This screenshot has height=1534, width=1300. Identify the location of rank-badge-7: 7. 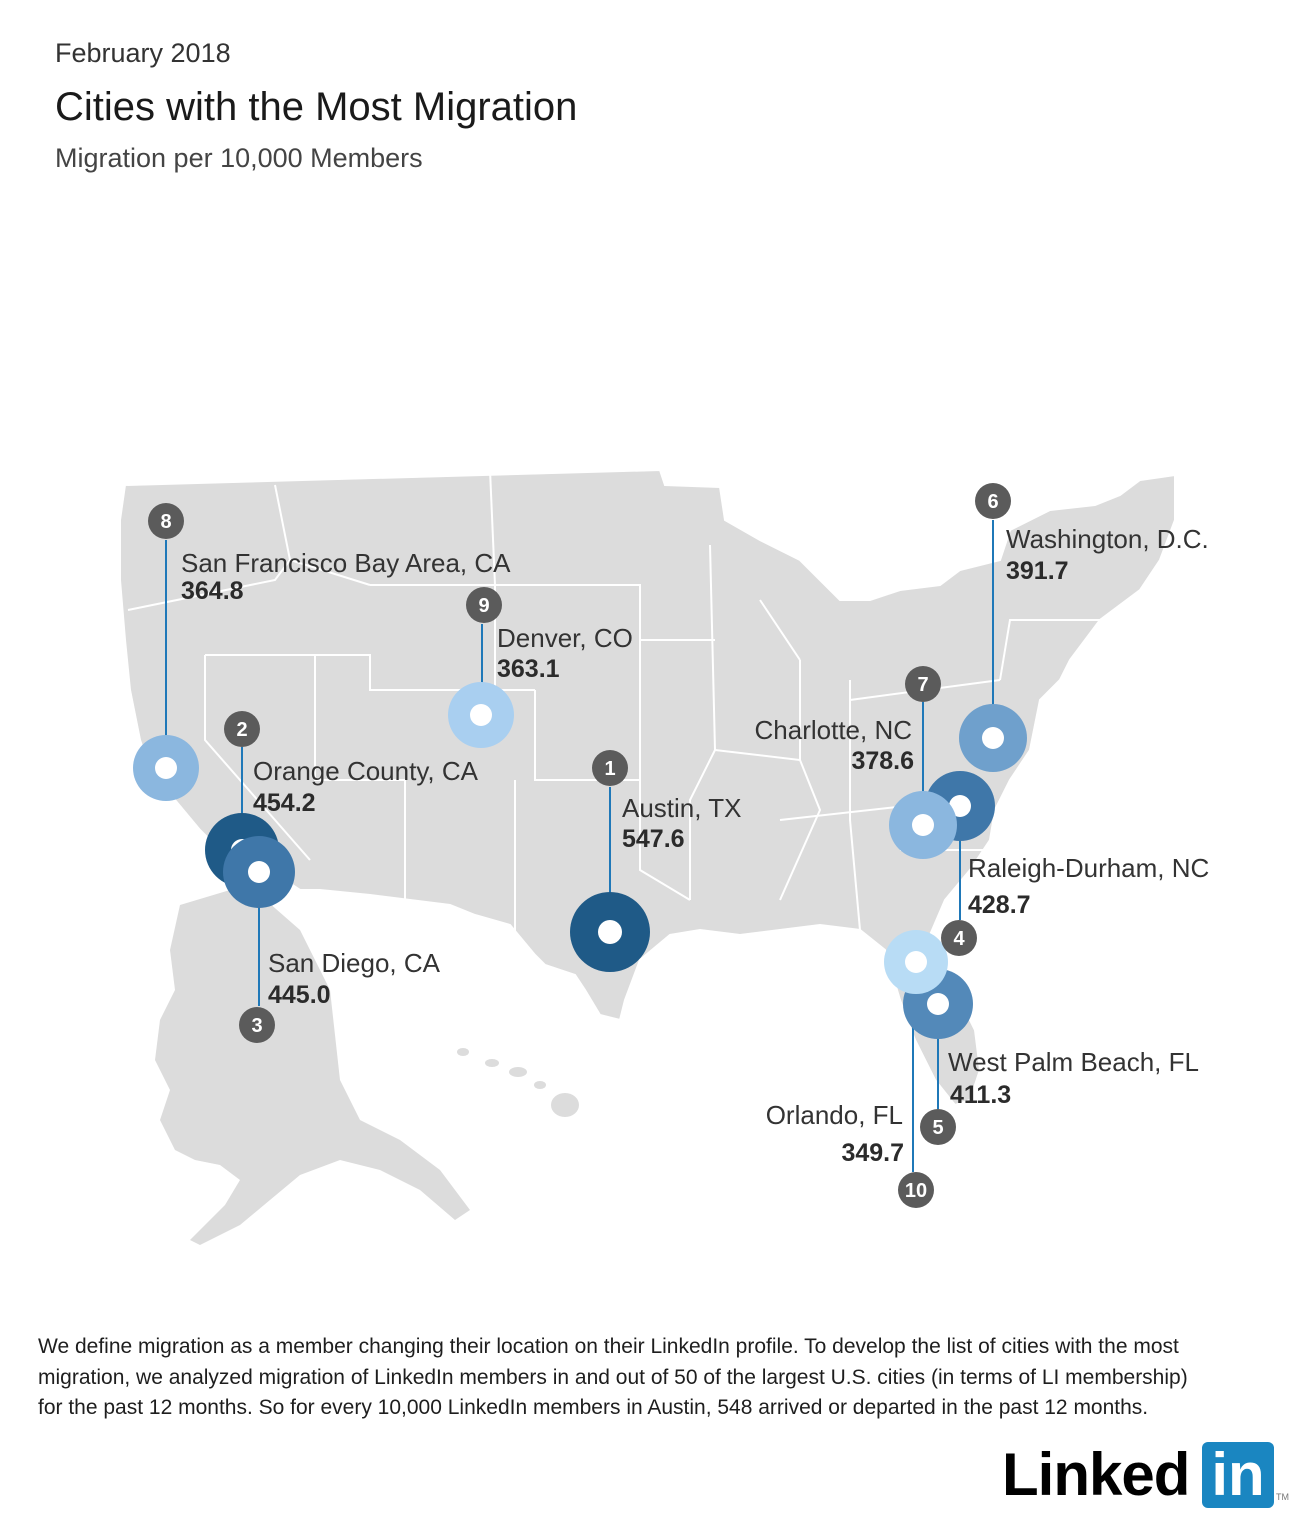
(923, 684).